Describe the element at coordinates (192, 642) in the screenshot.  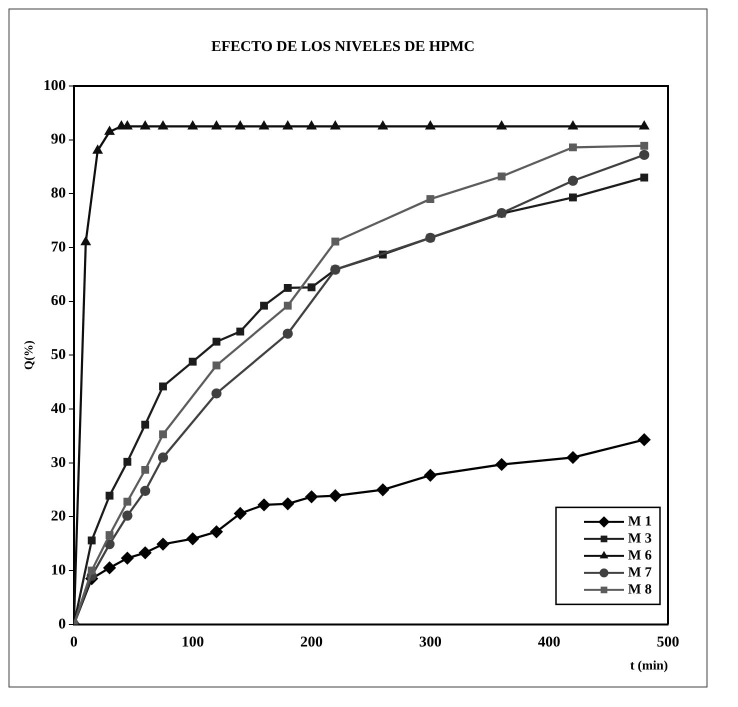
I see `x-tick-label: 100` at that location.